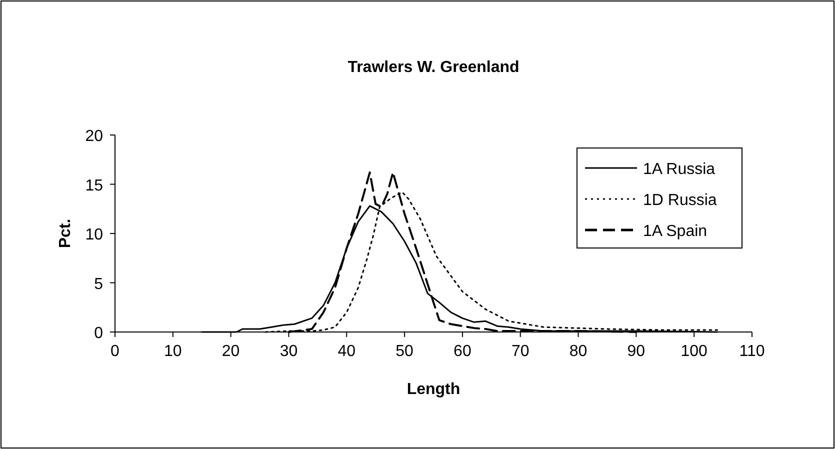 This screenshot has height=449, width=835. What do you see at coordinates (115, 351) in the screenshot?
I see `x-tick-label: 0` at bounding box center [115, 351].